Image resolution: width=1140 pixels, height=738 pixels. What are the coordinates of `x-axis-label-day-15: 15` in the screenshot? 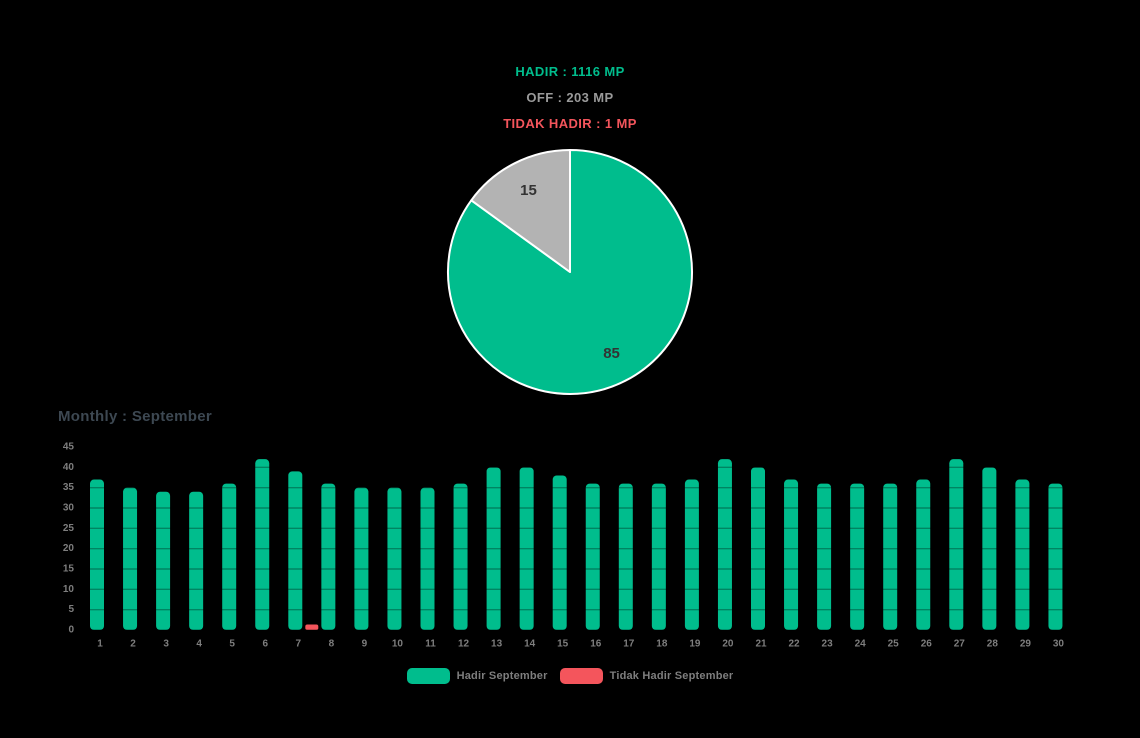 It's located at (563, 644).